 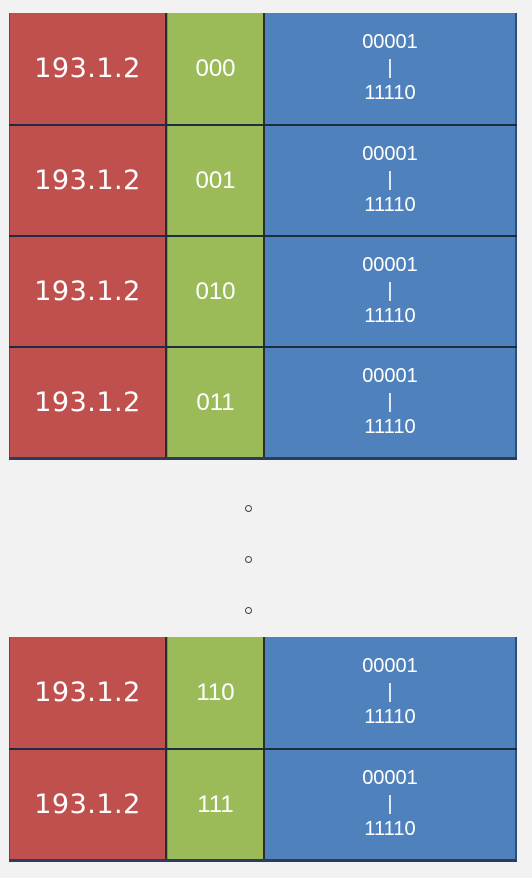 I want to click on subnet-row: 193.1.2 011 00001 | 11110, so click(x=263, y=401).